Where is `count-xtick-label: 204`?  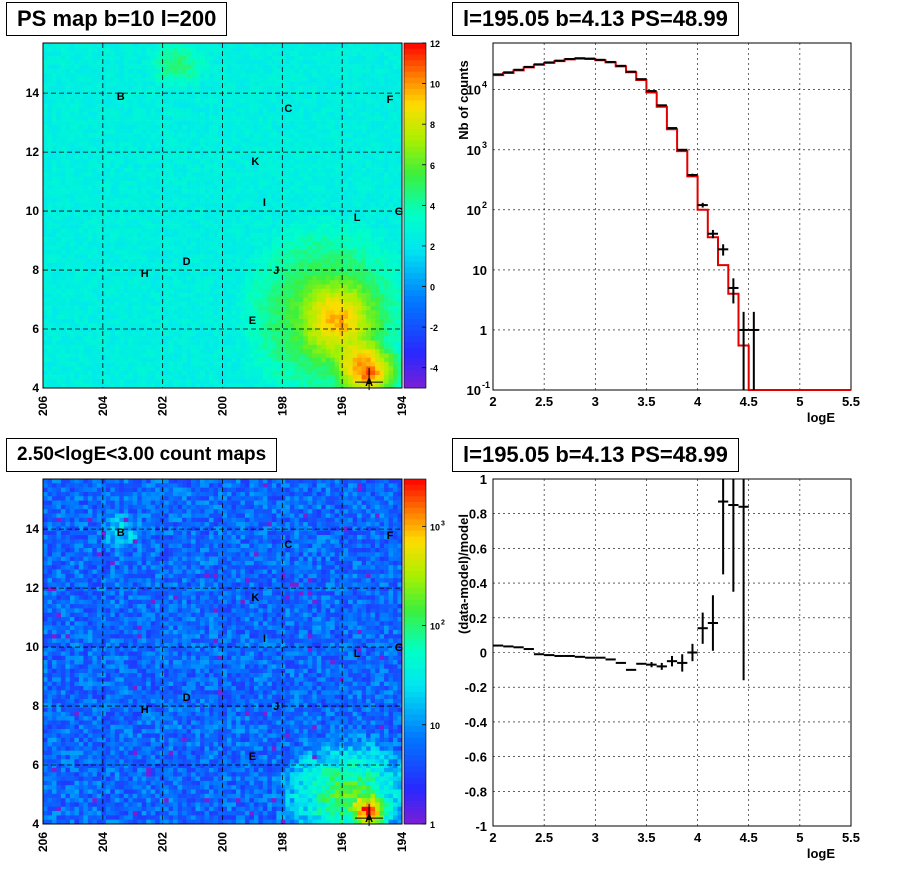 count-xtick-label: 204 is located at coordinates (103, 842).